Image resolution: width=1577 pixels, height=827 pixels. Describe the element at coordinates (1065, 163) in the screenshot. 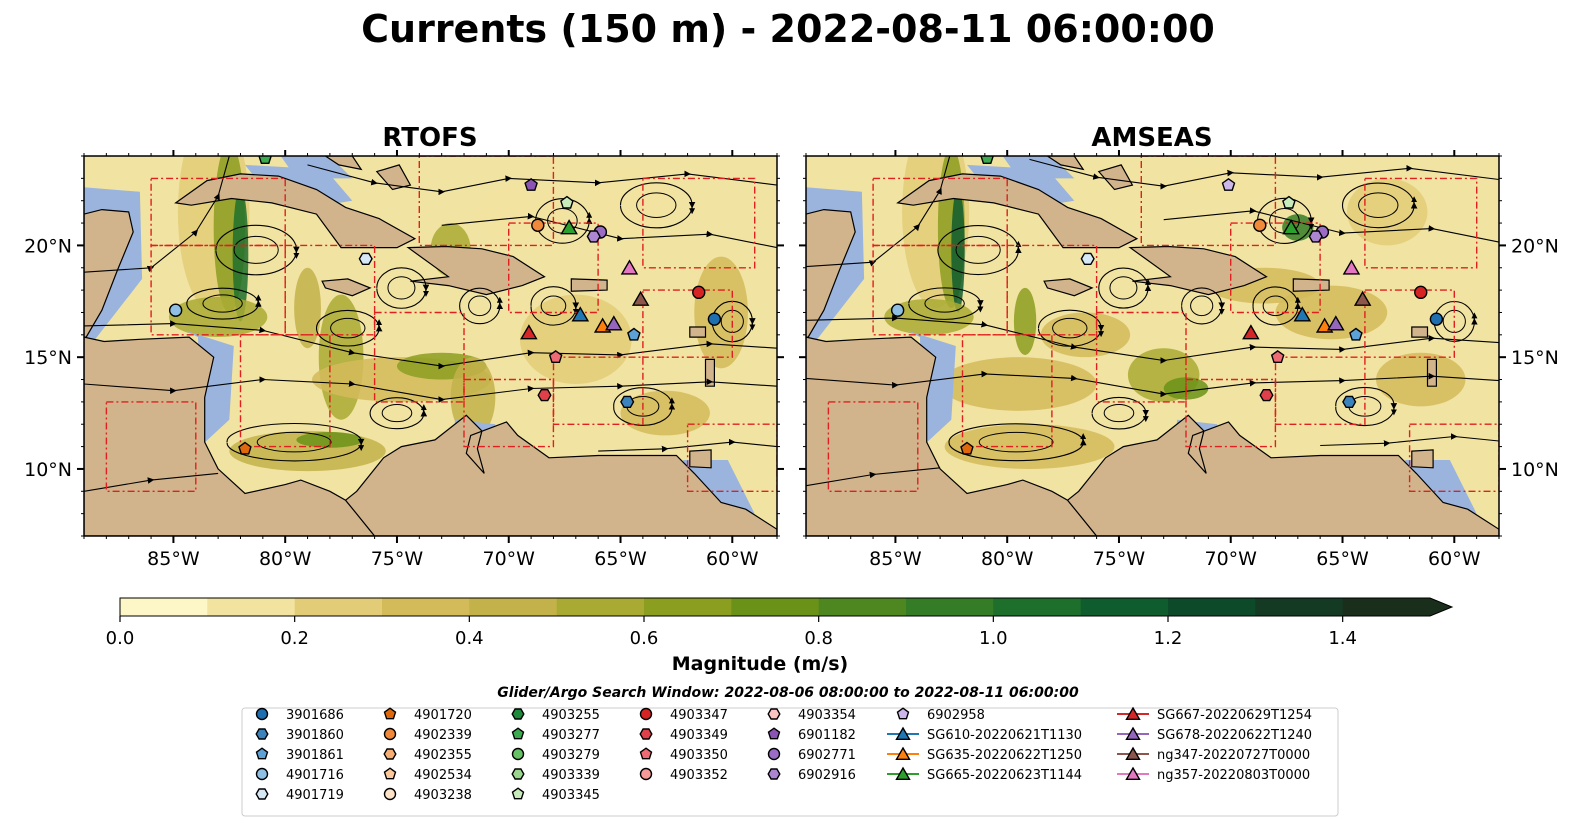

I see `land-bahamas` at that location.